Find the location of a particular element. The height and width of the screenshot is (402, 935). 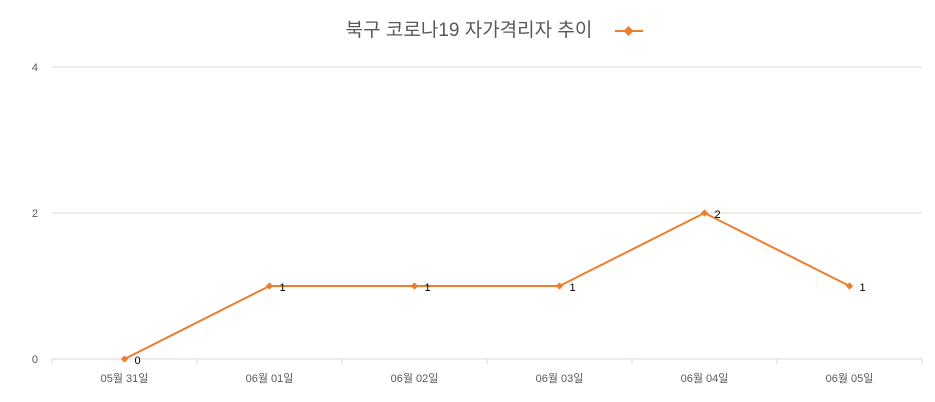

y-tick-label: 2 is located at coordinates (35, 214).